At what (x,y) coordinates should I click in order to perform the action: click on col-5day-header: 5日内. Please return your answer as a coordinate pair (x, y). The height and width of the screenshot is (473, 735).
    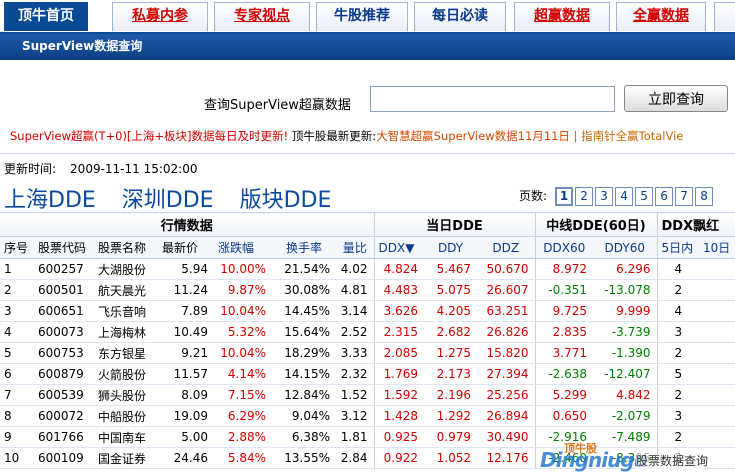
    Looking at the image, I should click on (678, 247).